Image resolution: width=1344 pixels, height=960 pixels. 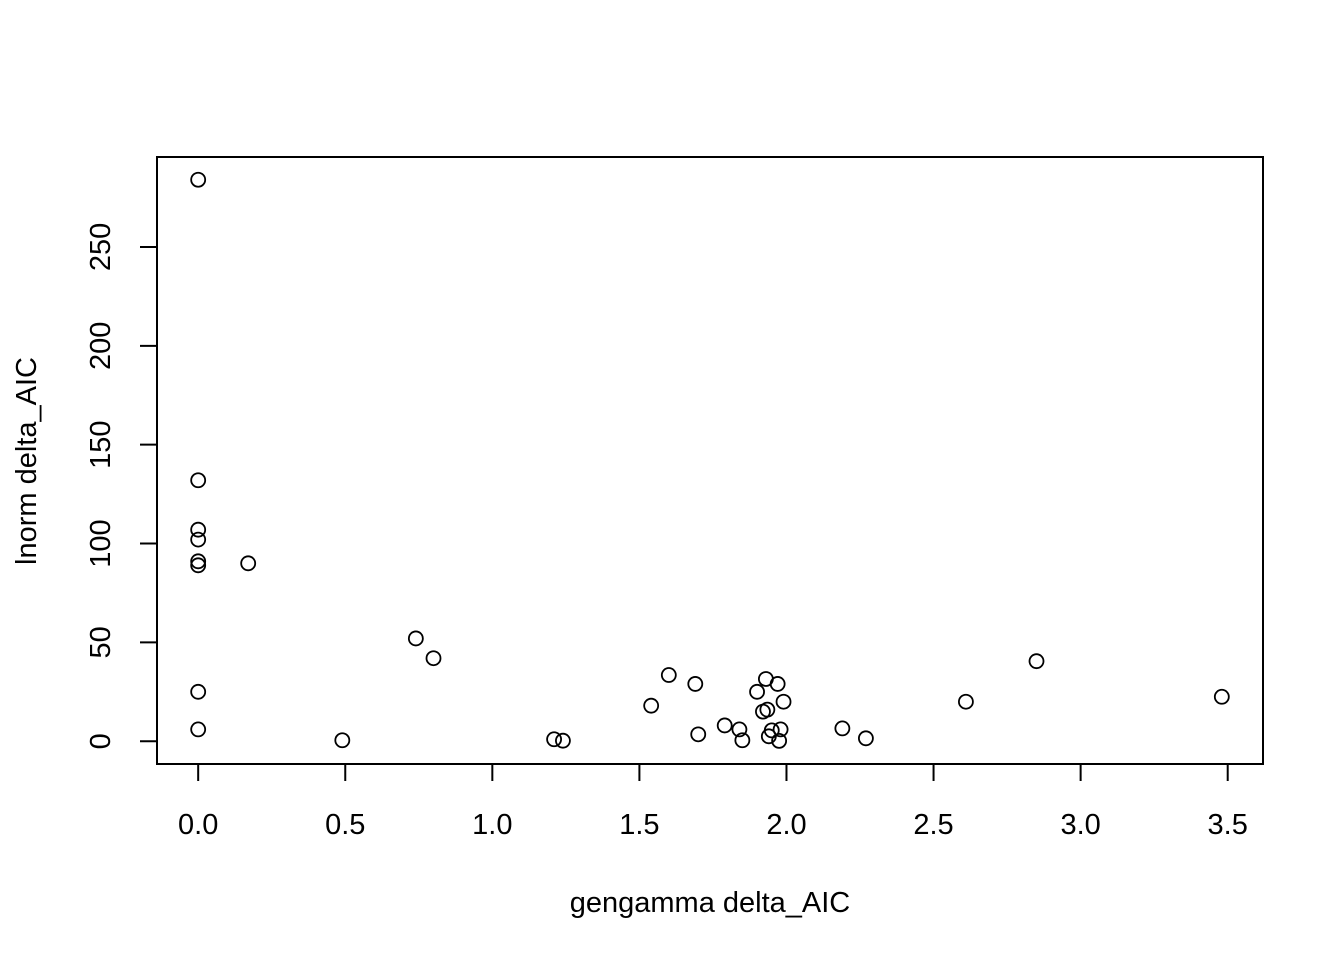 What do you see at coordinates (713, 802) in the screenshot?
I see `x-axis: 0.0 0.5 1.0 1.5 2.0 2.5 3.0 3.5` at bounding box center [713, 802].